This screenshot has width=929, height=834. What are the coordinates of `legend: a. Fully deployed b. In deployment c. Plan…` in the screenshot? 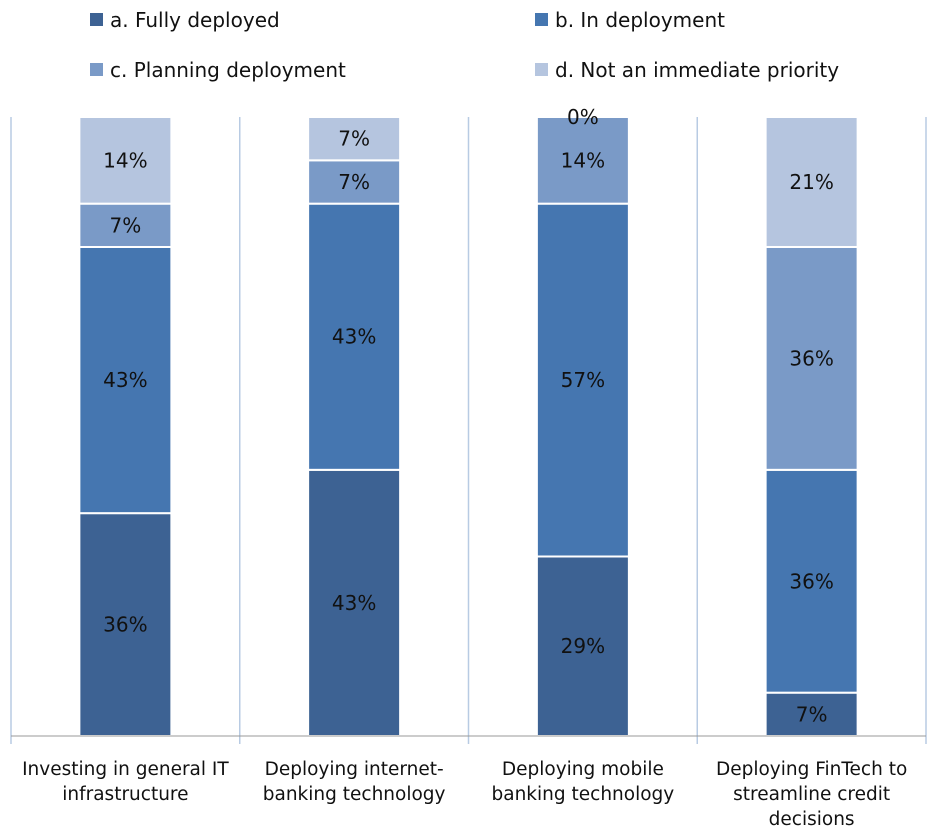 It's located at (464, 45).